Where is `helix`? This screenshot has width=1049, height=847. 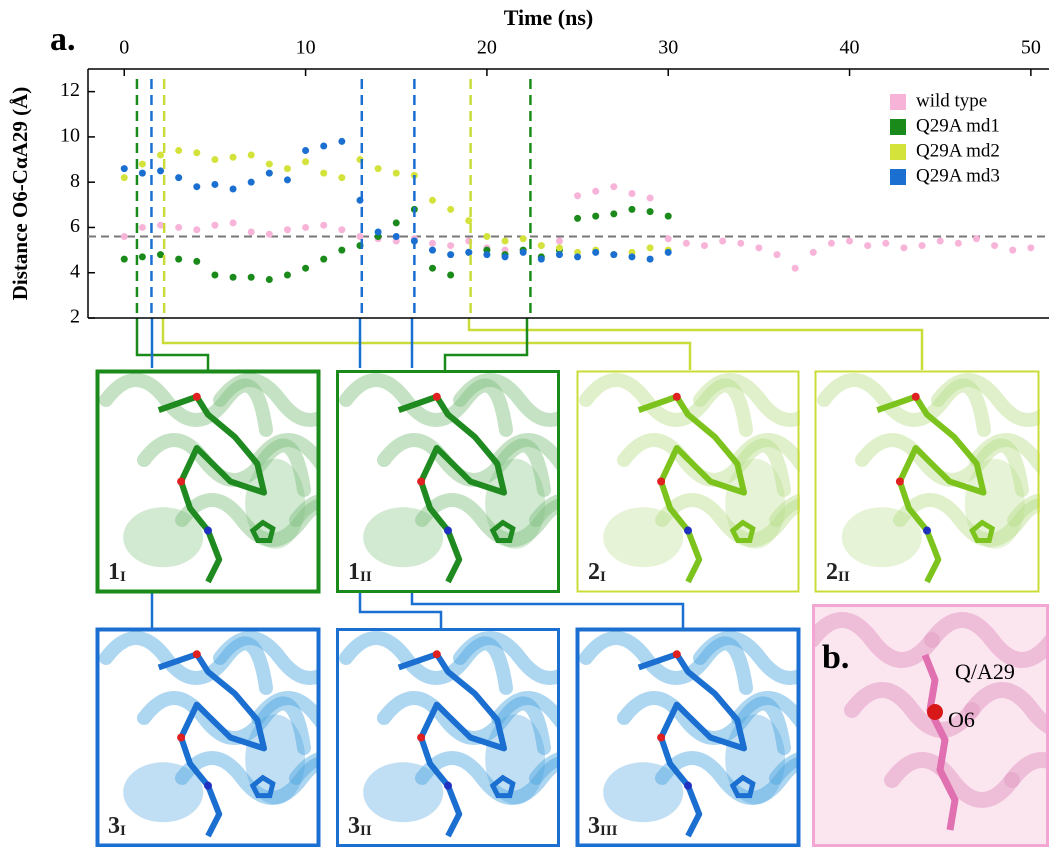 helix is located at coordinates (643, 792).